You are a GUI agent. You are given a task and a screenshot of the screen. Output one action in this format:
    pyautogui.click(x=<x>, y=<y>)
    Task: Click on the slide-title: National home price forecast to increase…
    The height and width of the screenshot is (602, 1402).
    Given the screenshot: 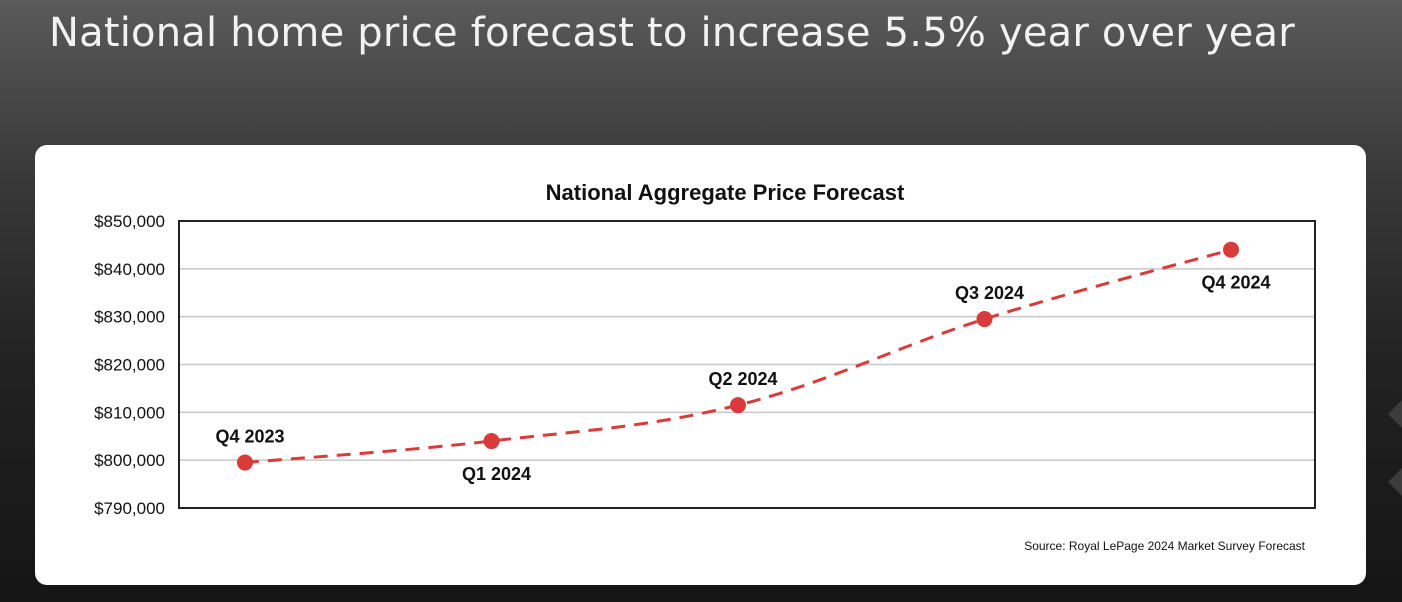 What is the action you would take?
    pyautogui.click(x=672, y=33)
    